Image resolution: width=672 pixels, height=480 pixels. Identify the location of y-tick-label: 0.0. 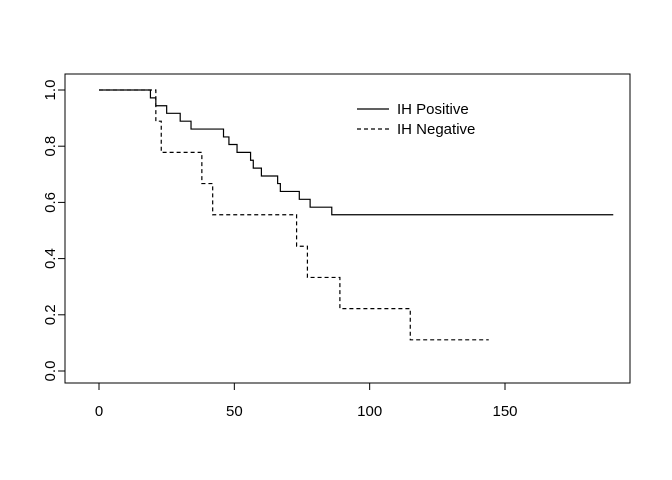
(50, 371).